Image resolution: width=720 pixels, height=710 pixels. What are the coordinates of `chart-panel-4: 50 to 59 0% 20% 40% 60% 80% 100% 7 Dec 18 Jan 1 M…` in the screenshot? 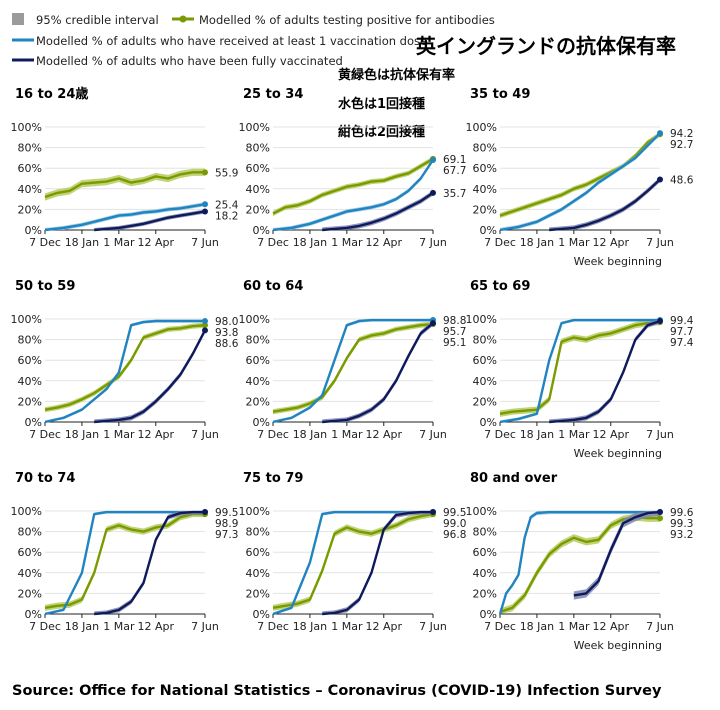 It's located at (125, 360).